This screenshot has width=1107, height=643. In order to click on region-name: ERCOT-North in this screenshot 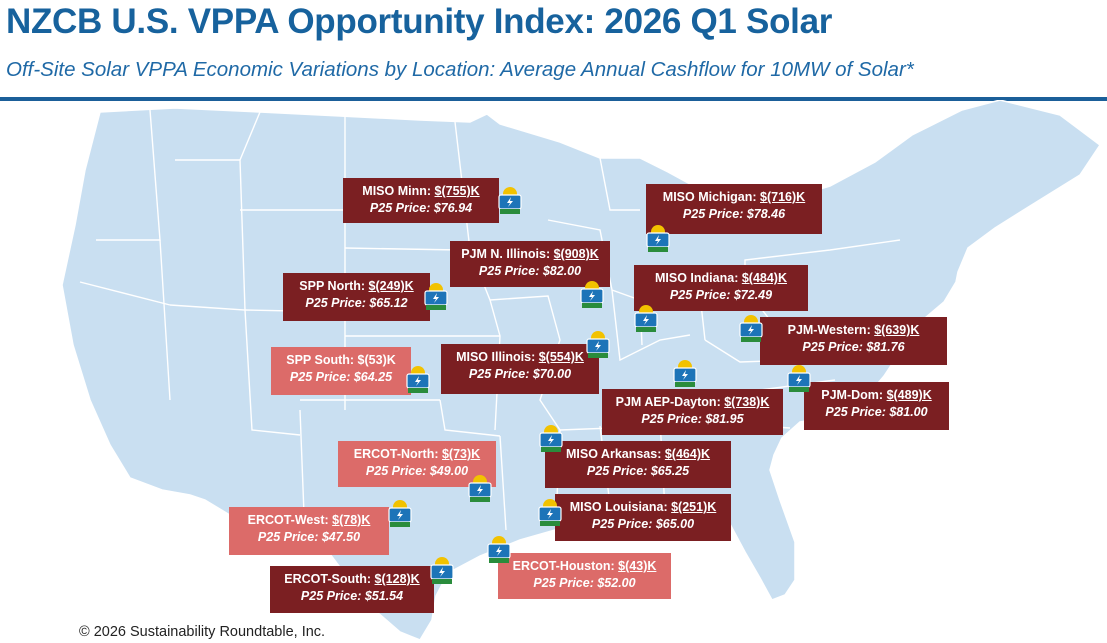, I will do `click(394, 454)`.